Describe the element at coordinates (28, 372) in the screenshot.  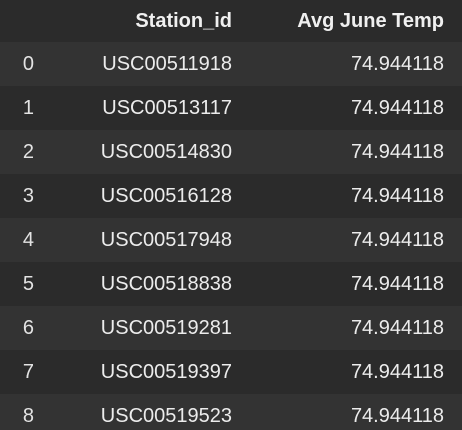
I see `row-index: 7` at that location.